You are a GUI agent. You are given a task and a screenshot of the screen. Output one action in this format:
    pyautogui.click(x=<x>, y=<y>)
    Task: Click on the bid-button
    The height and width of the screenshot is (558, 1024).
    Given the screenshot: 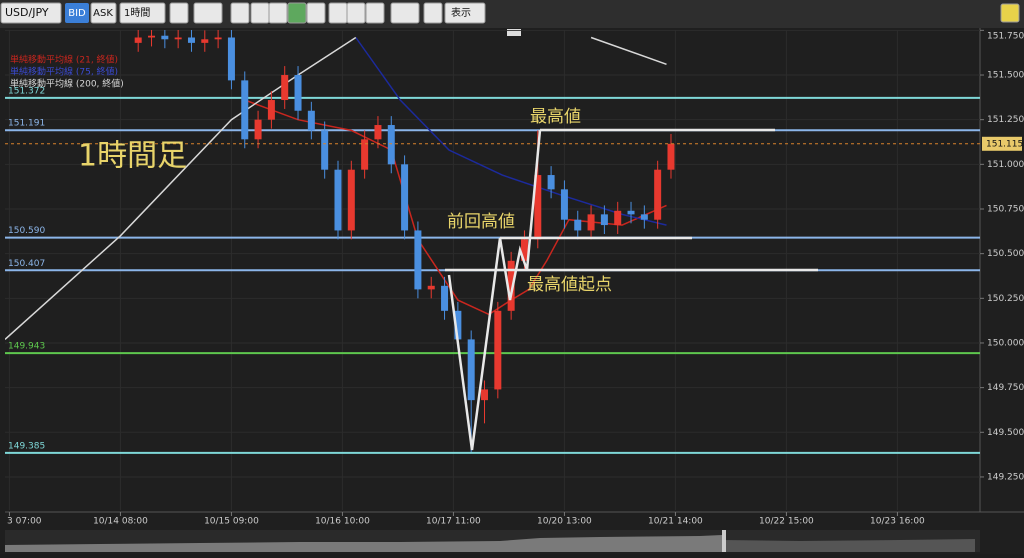 What is the action you would take?
    pyautogui.click(x=77, y=13)
    